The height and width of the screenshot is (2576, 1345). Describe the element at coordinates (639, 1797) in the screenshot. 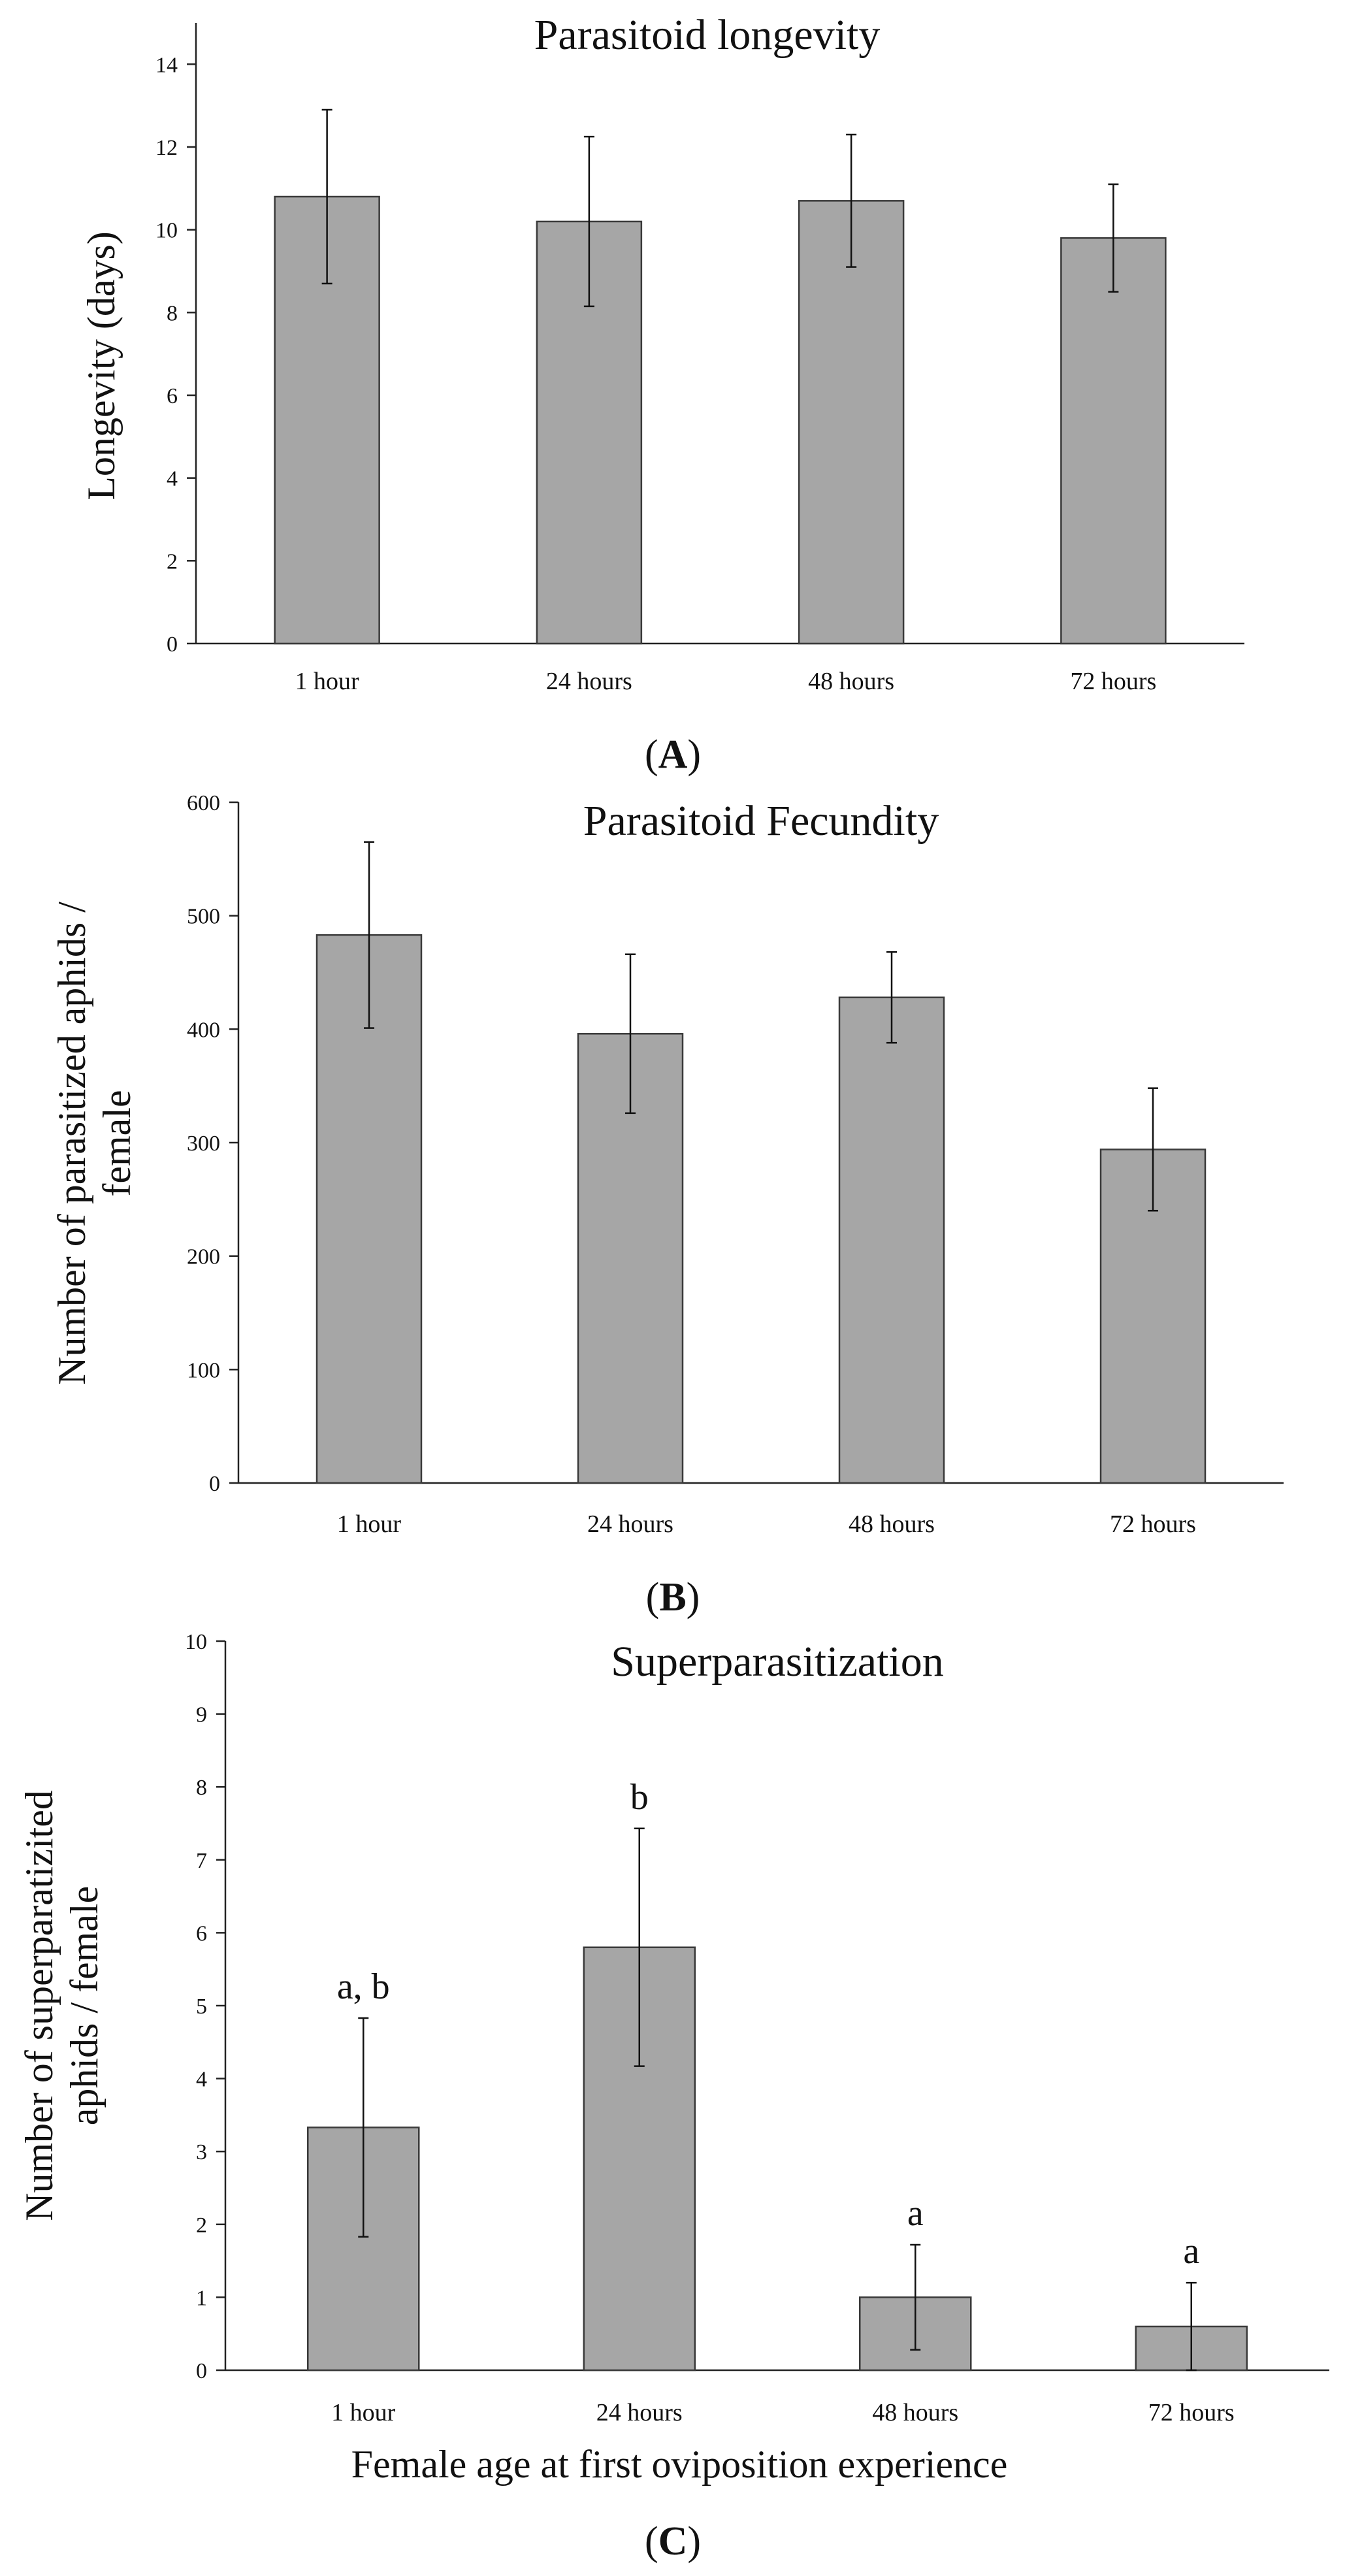

I see `panel-c-significance-letter: b` at that location.